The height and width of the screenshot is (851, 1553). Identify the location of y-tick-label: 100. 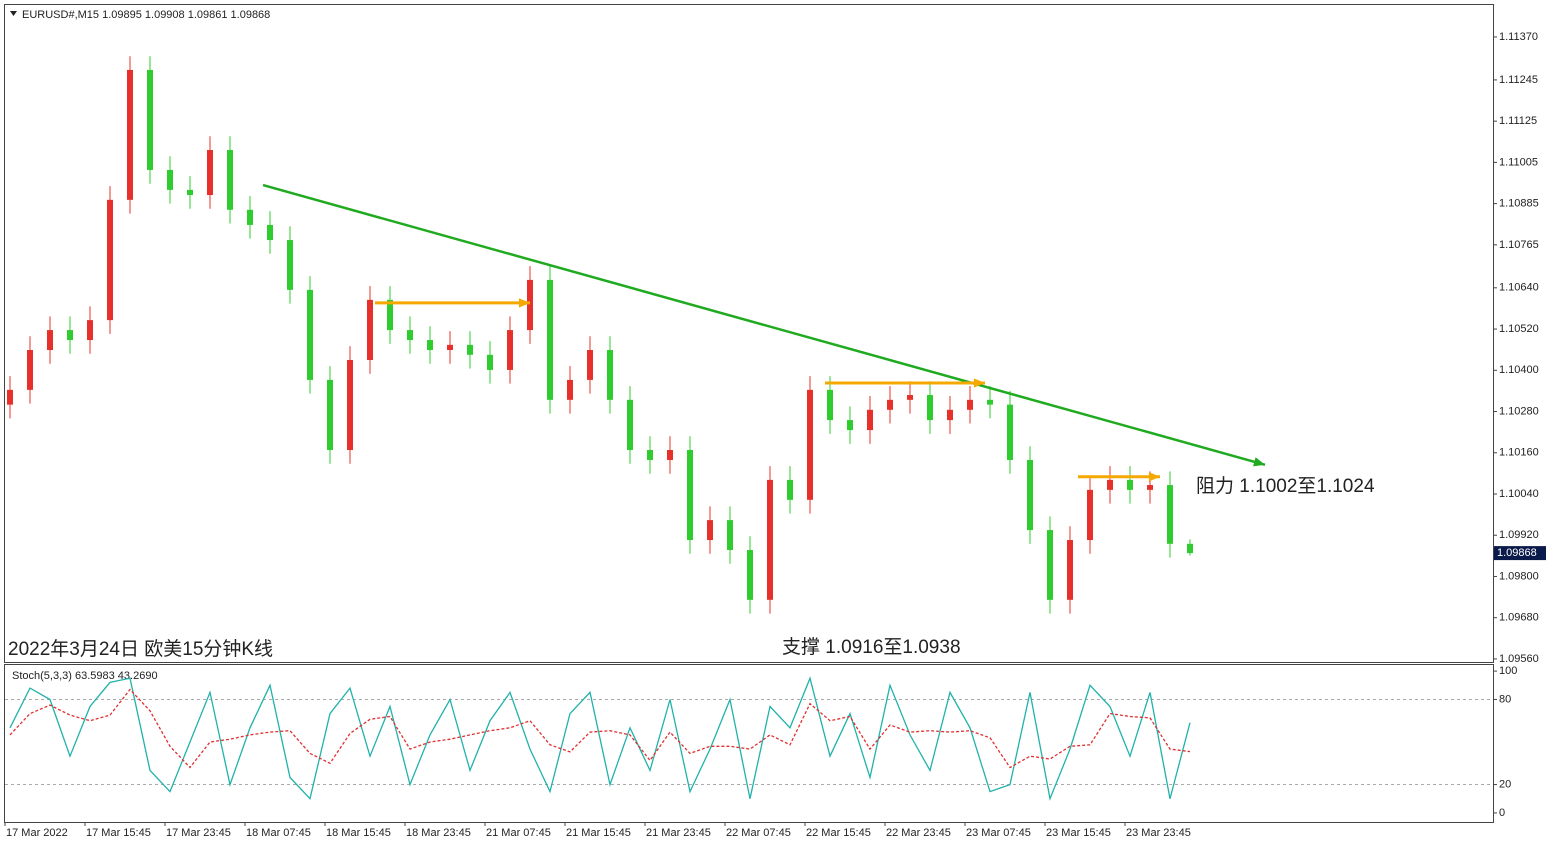
(1508, 671).